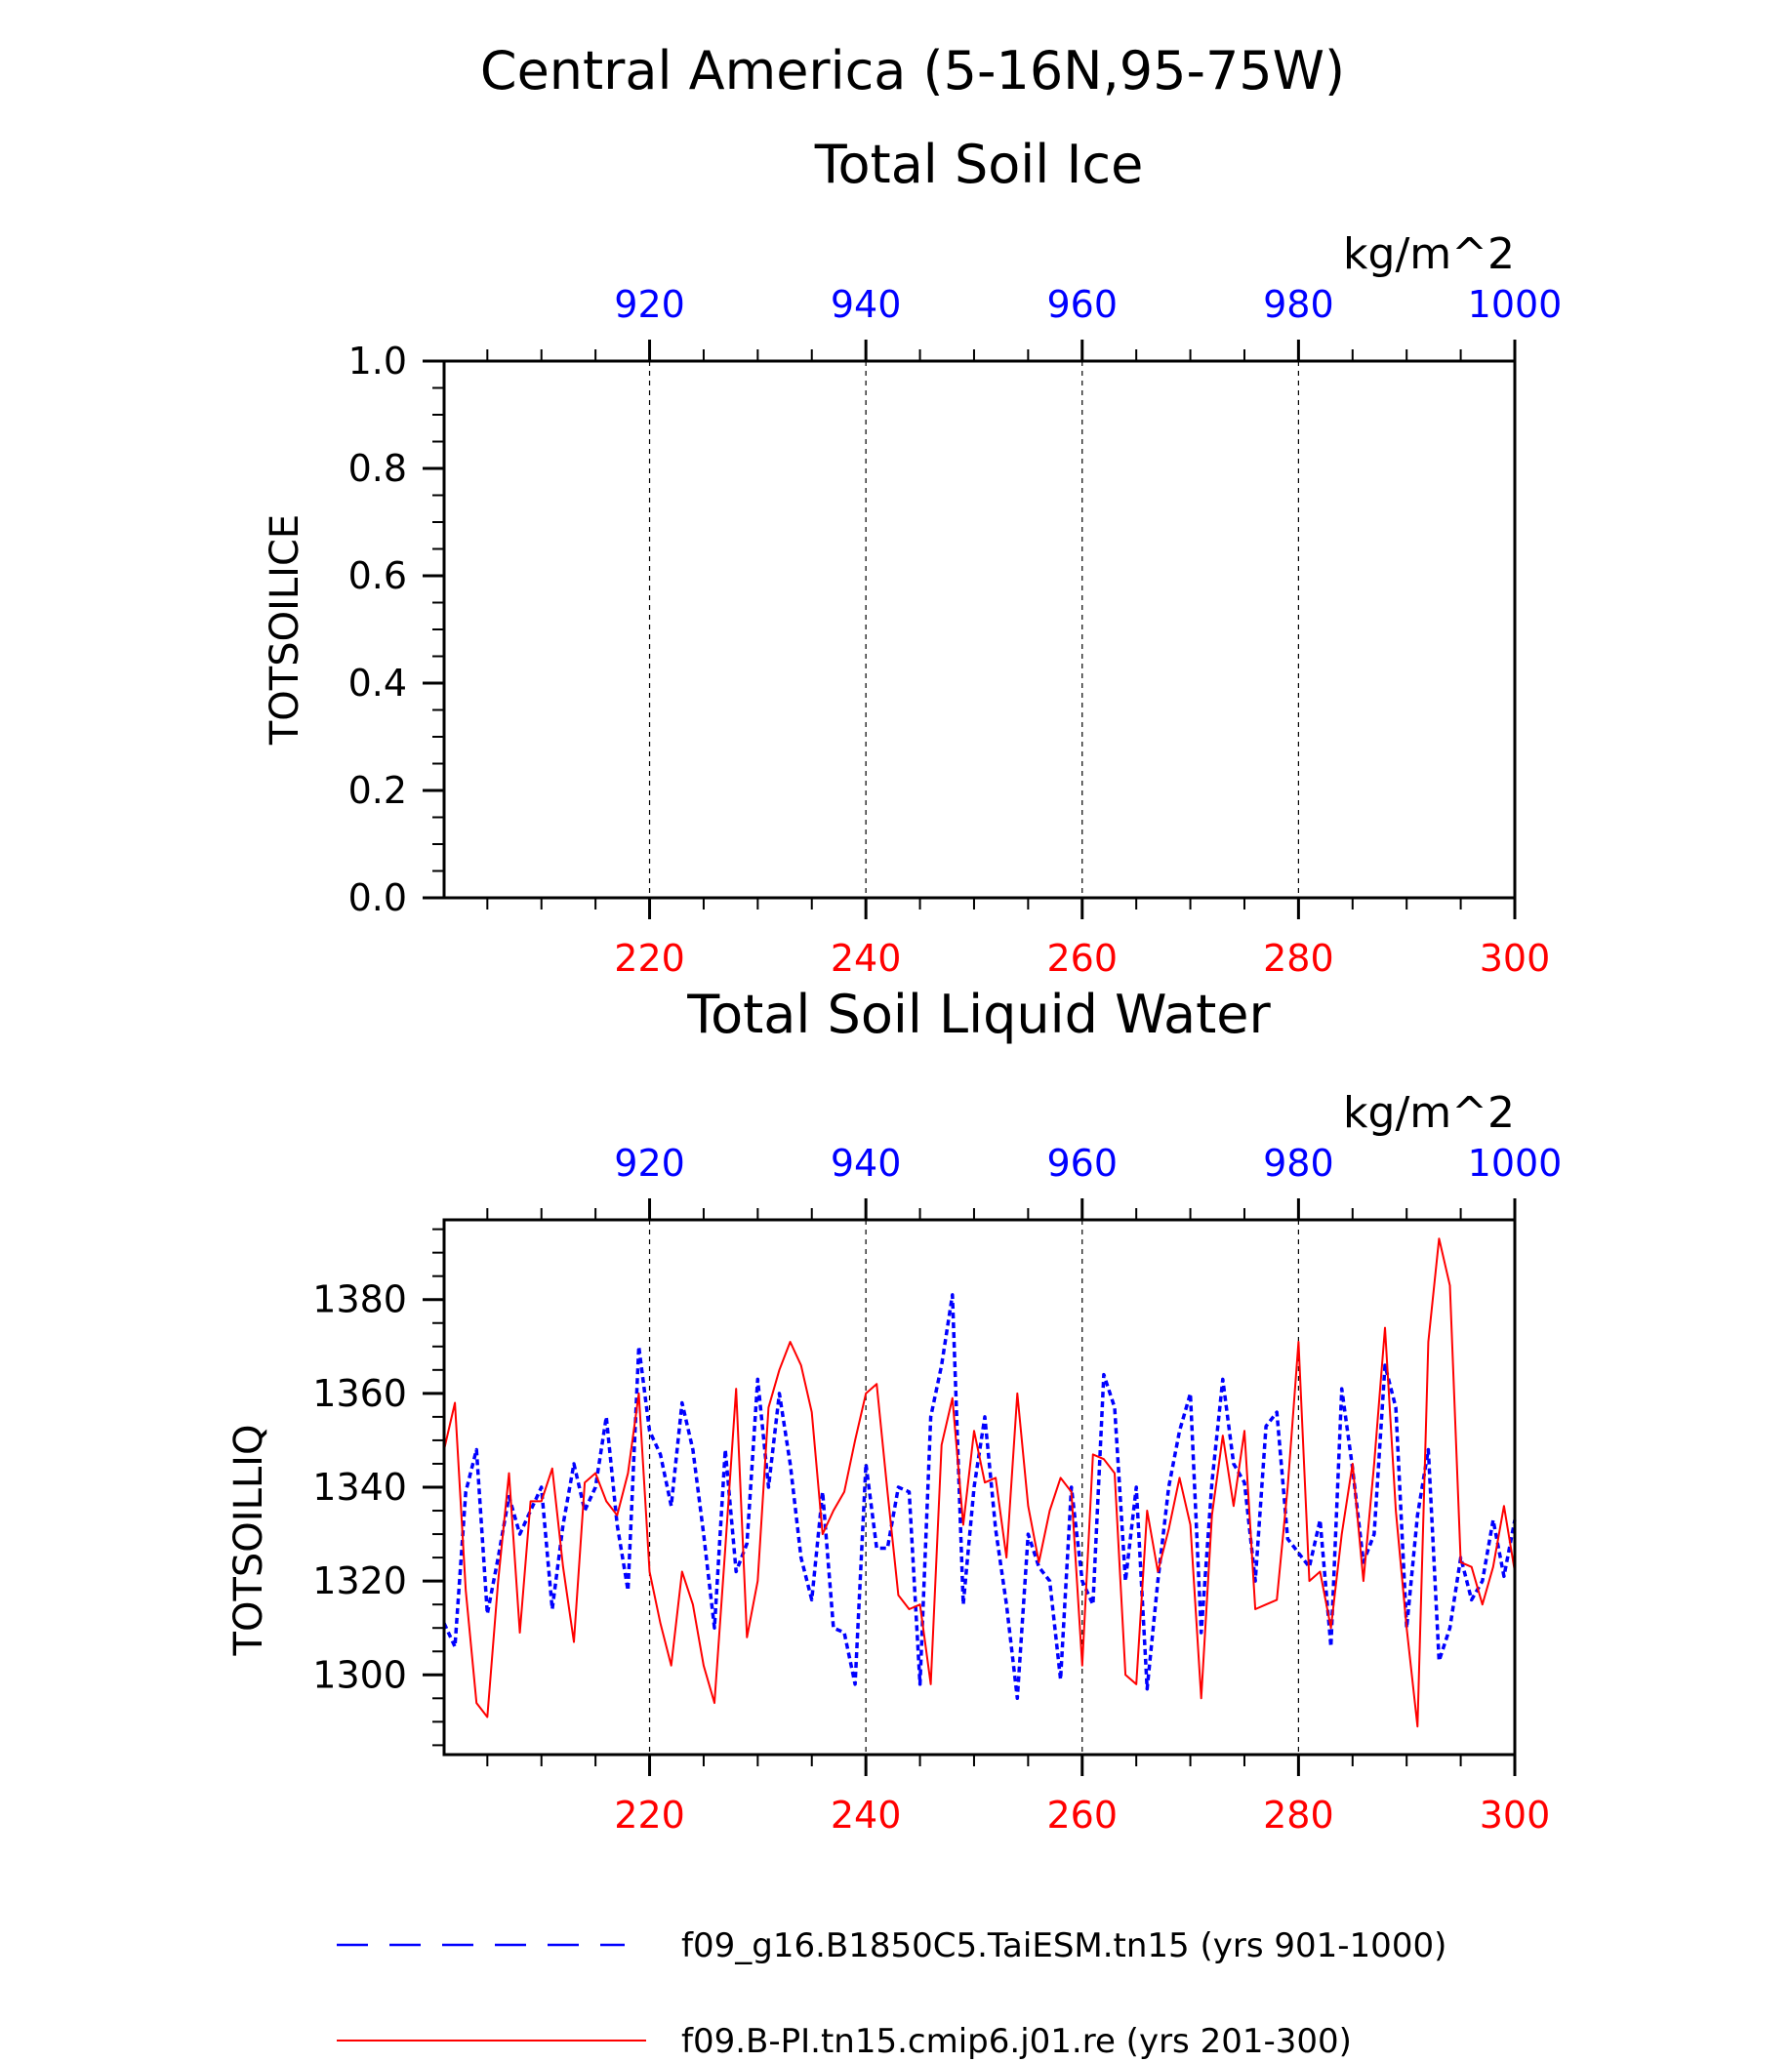  Describe the element at coordinates (377, 897) in the screenshot. I see `ice-y-tick-label: 0.0` at that location.